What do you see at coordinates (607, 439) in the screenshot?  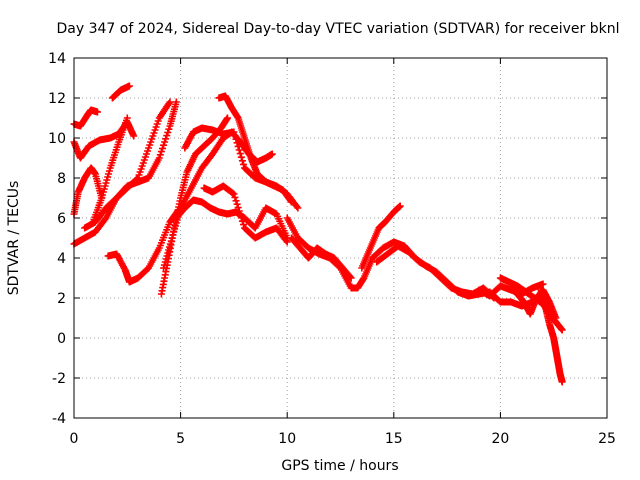 I see `x-tick-label: 25` at bounding box center [607, 439].